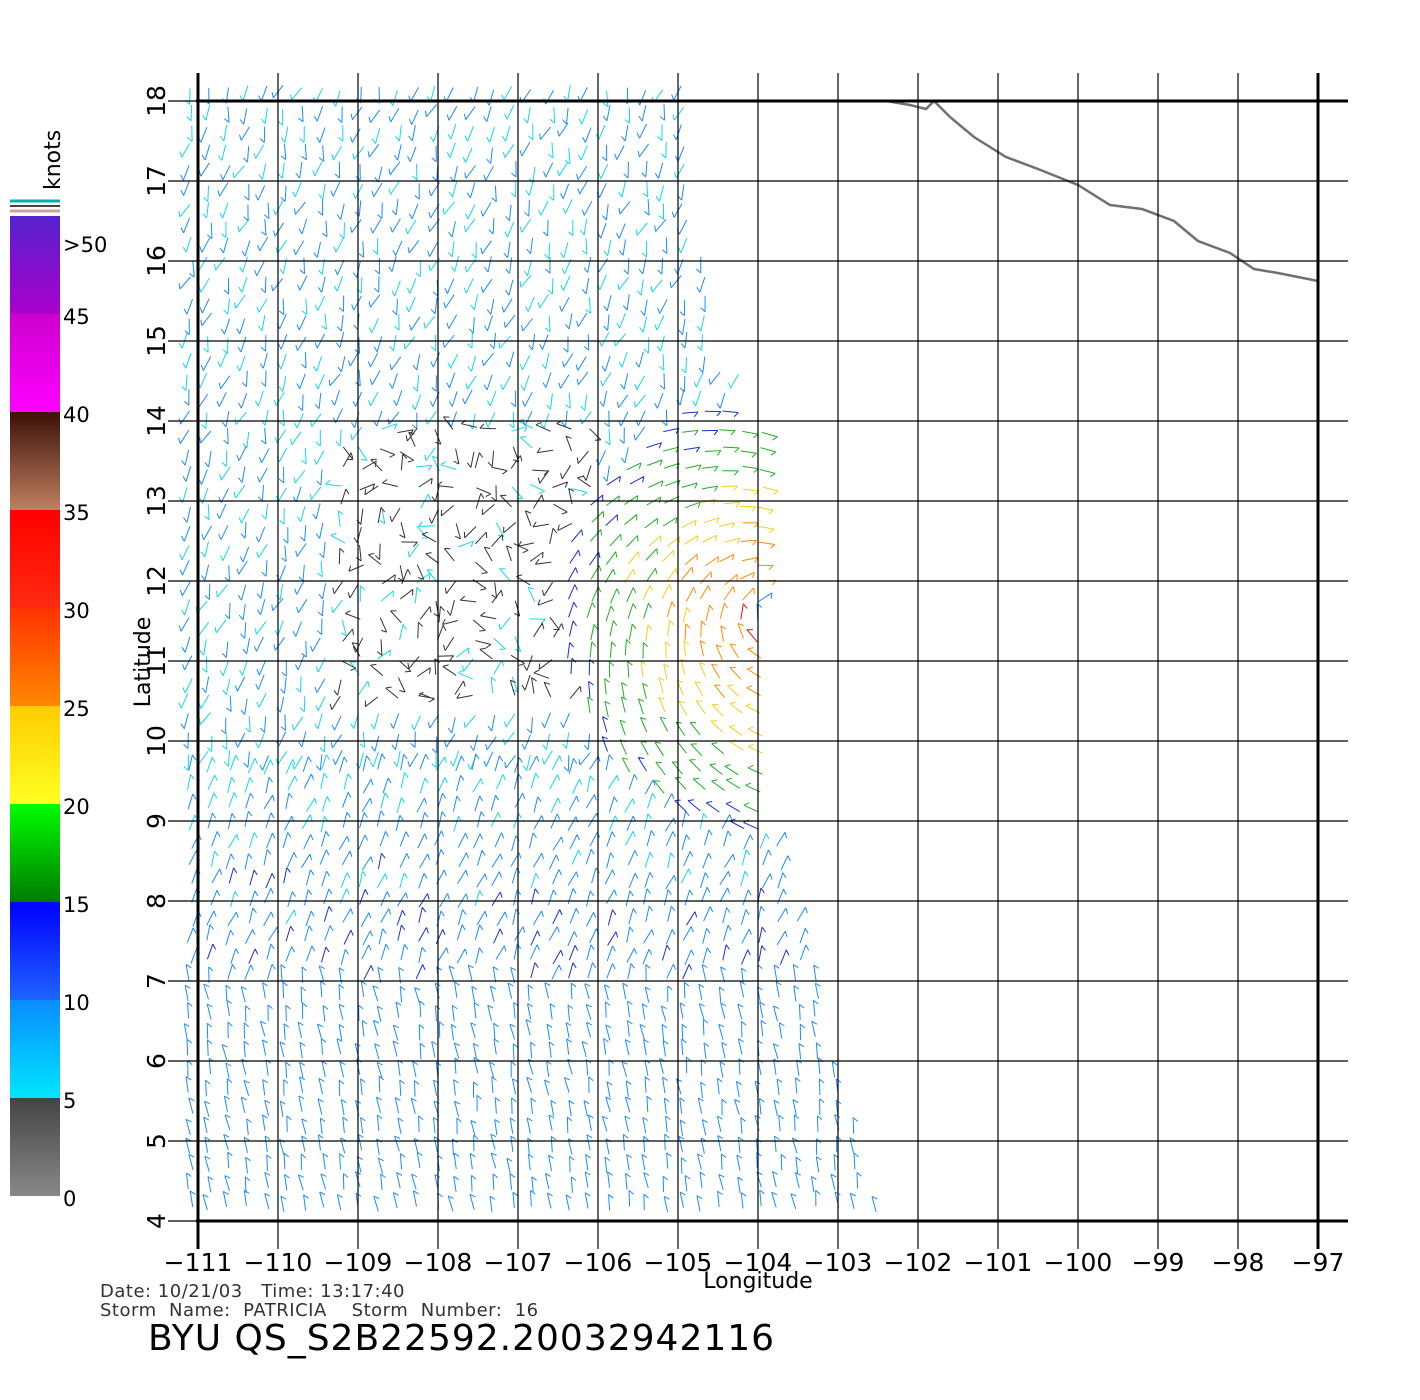 Image resolution: width=1420 pixels, height=1400 pixels. Describe the element at coordinates (319, 1310) in the screenshot. I see `storm-info-line: Storm Name: PATRICIA Storm Number: 16` at that location.